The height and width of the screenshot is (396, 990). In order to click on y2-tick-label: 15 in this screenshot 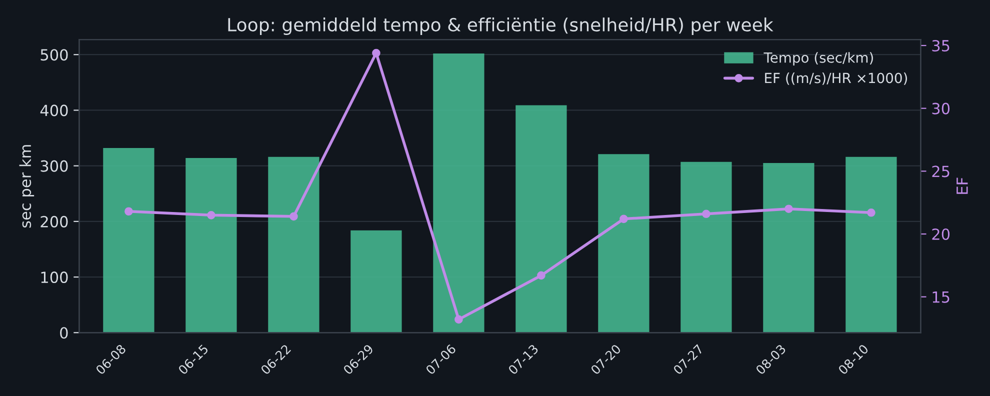, I will do `click(941, 297)`.